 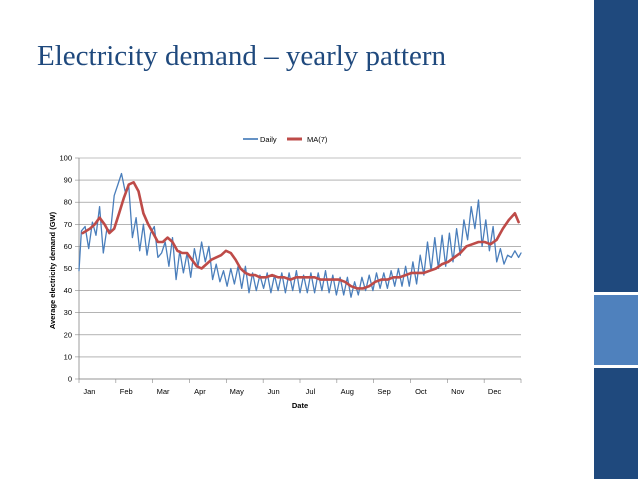 I want to click on x-tick-label-nov: Nov, so click(x=458, y=391).